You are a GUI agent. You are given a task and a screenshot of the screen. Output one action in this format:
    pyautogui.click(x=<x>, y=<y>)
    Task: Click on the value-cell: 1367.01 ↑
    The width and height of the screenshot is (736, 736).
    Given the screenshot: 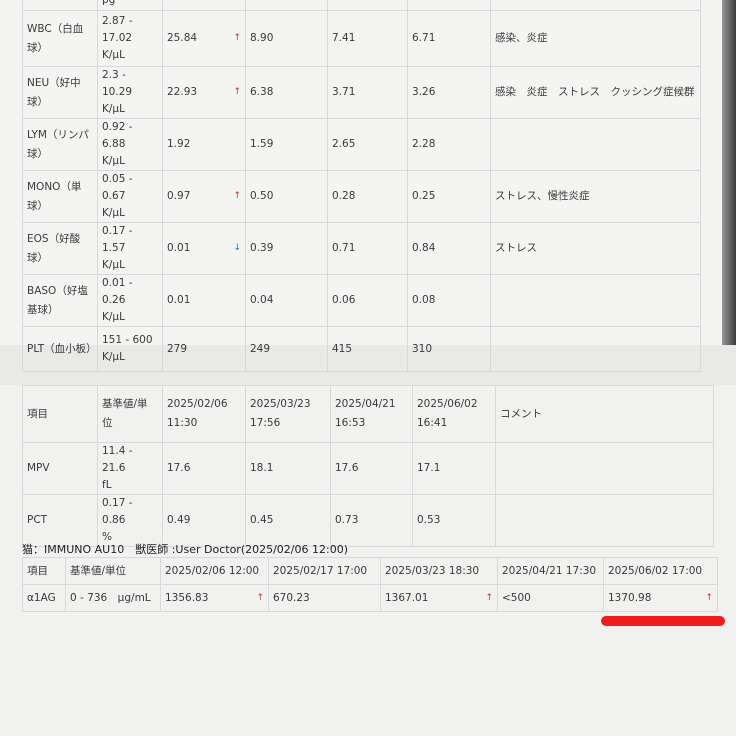 What is the action you would take?
    pyautogui.click(x=439, y=598)
    